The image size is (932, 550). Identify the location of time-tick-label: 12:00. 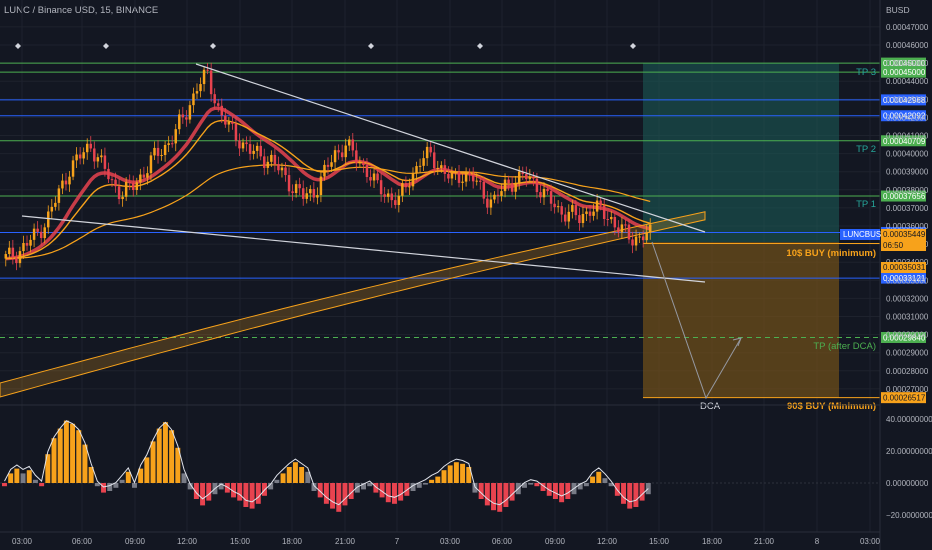
(187, 541).